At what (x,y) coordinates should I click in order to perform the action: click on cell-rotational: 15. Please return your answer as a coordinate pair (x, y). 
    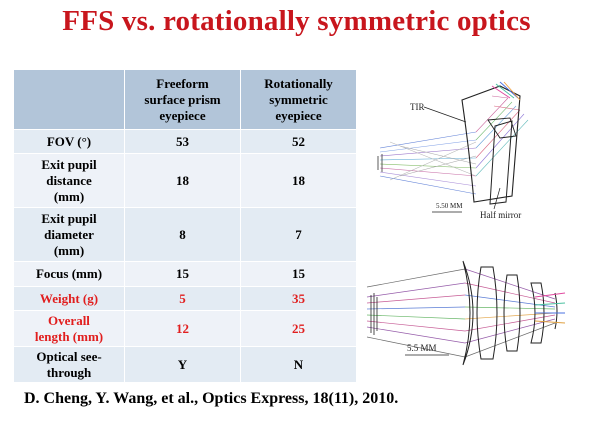
    Looking at the image, I should click on (298, 274).